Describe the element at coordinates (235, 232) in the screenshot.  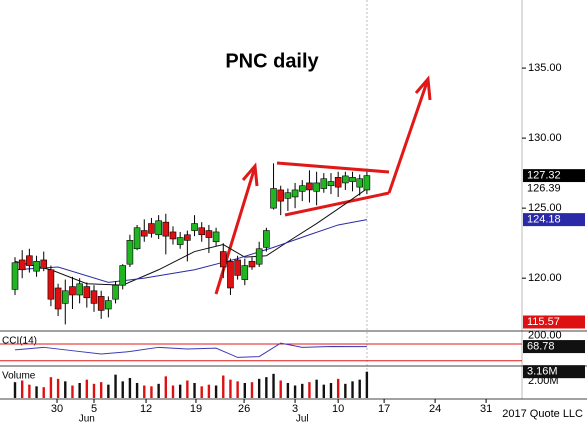
I see `arrow` at that location.